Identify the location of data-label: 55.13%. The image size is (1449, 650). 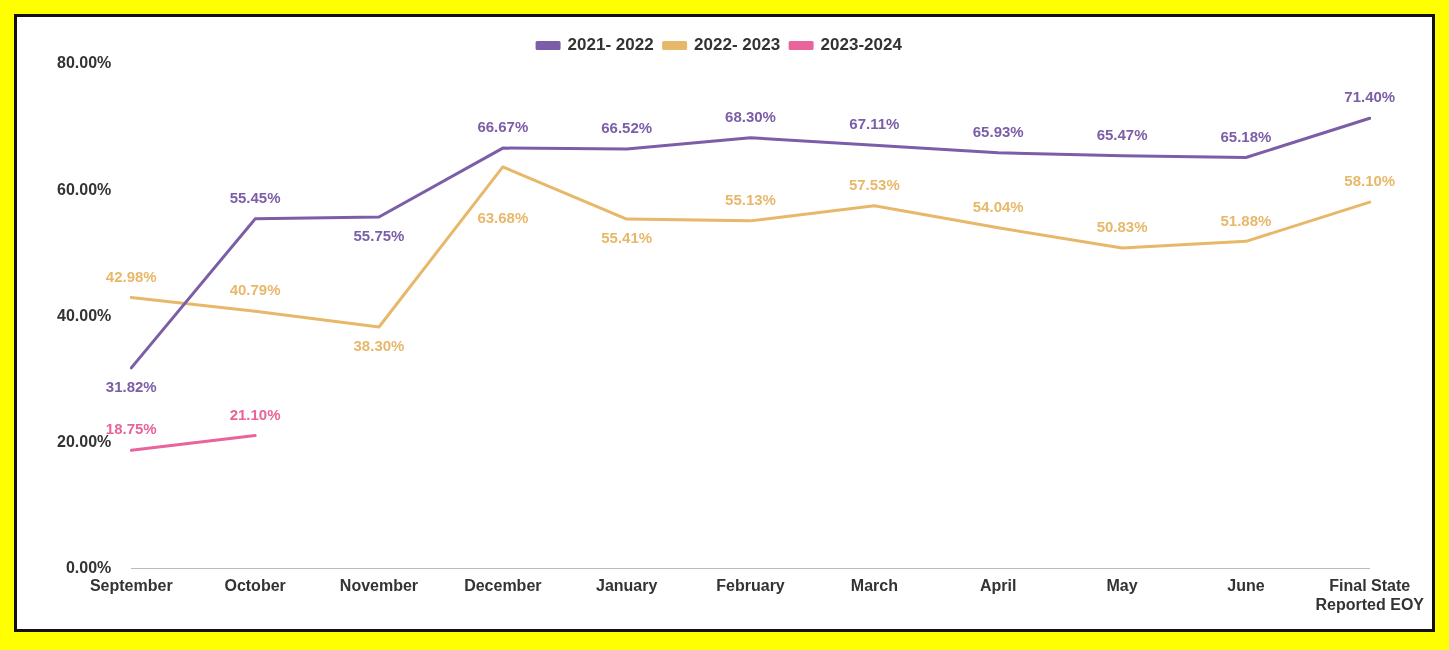
(750, 200).